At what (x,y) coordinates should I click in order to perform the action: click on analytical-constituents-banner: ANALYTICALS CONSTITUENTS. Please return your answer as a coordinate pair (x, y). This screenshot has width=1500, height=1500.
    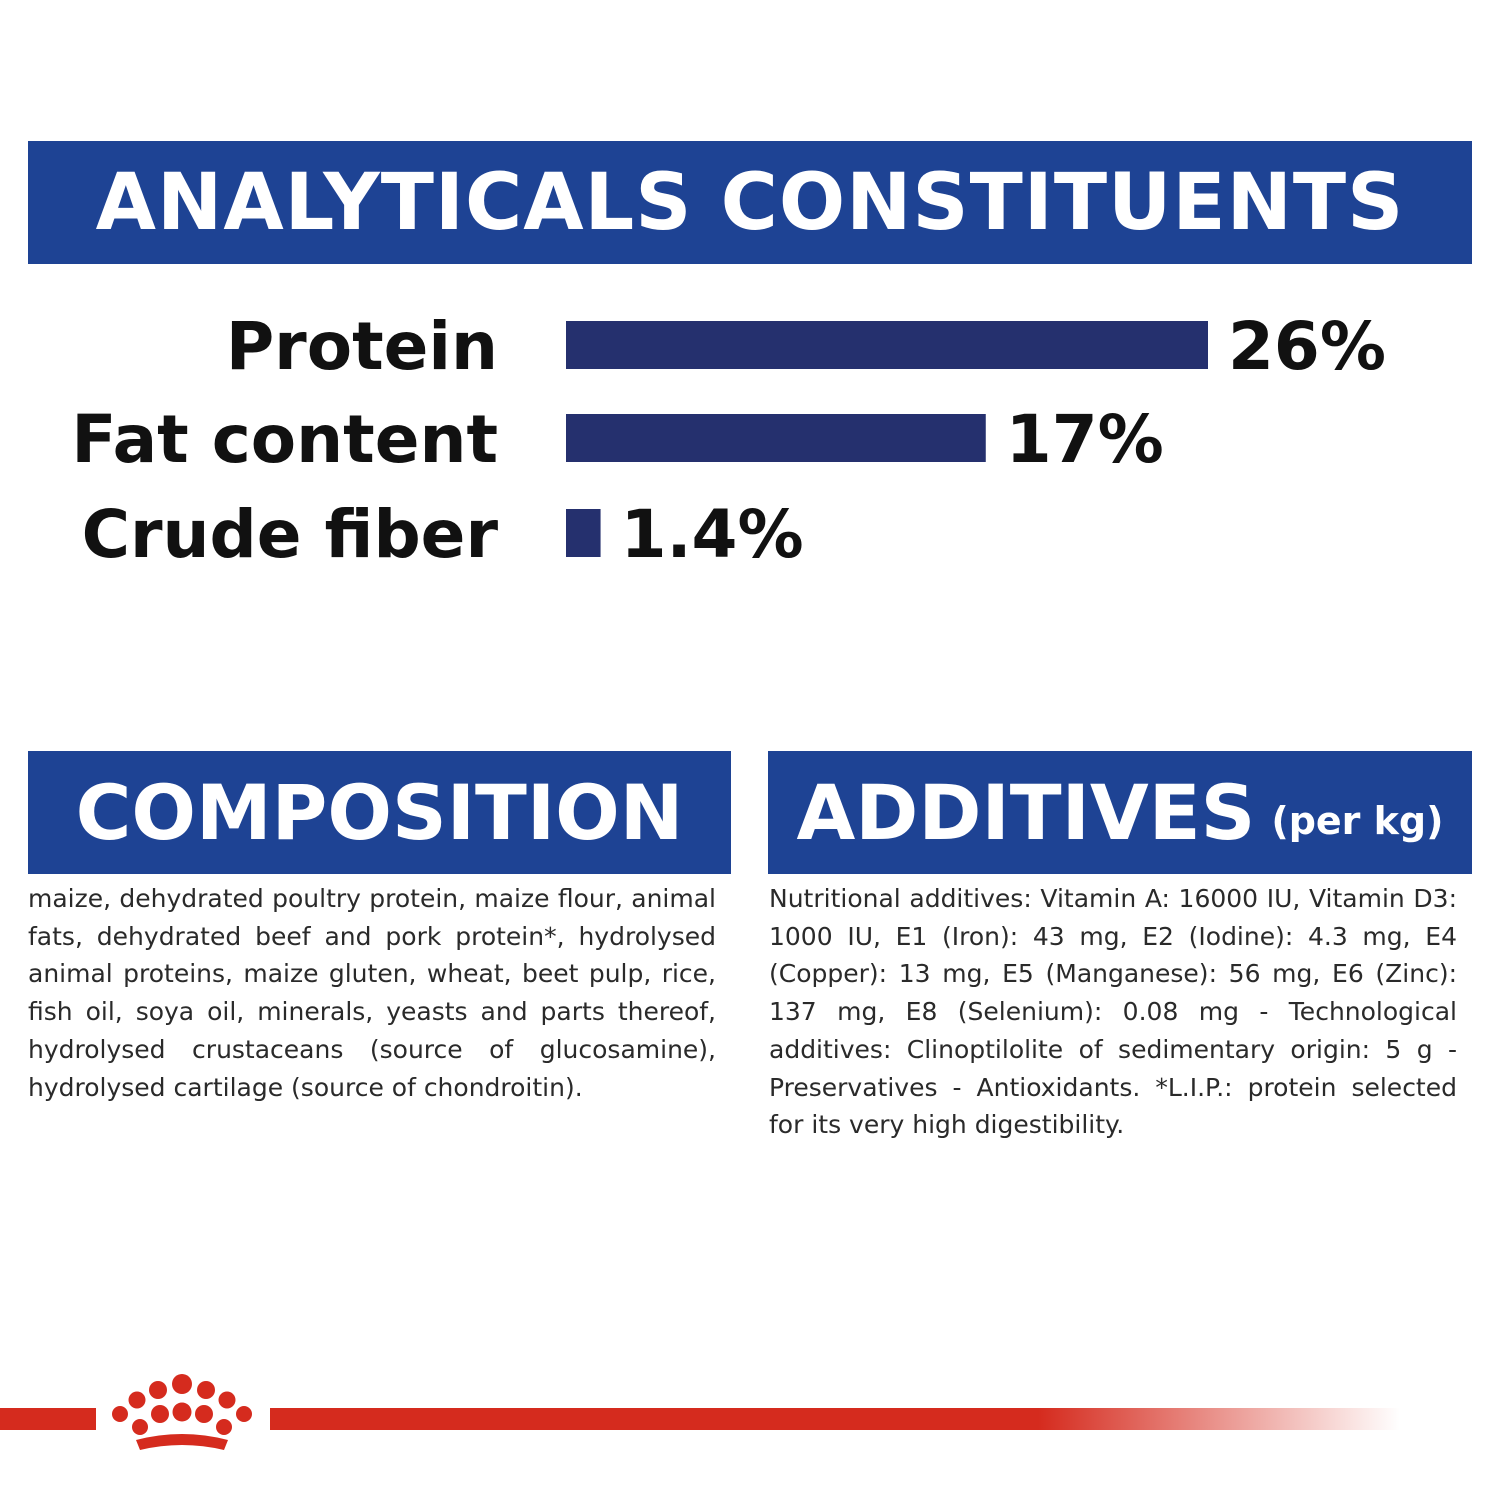
    Looking at the image, I should click on (750, 202).